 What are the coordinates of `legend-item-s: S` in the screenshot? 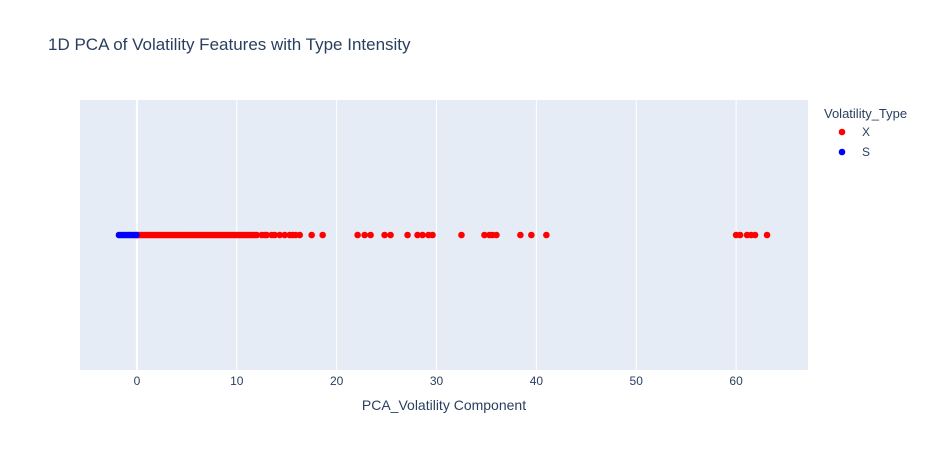 It's located at (854, 152).